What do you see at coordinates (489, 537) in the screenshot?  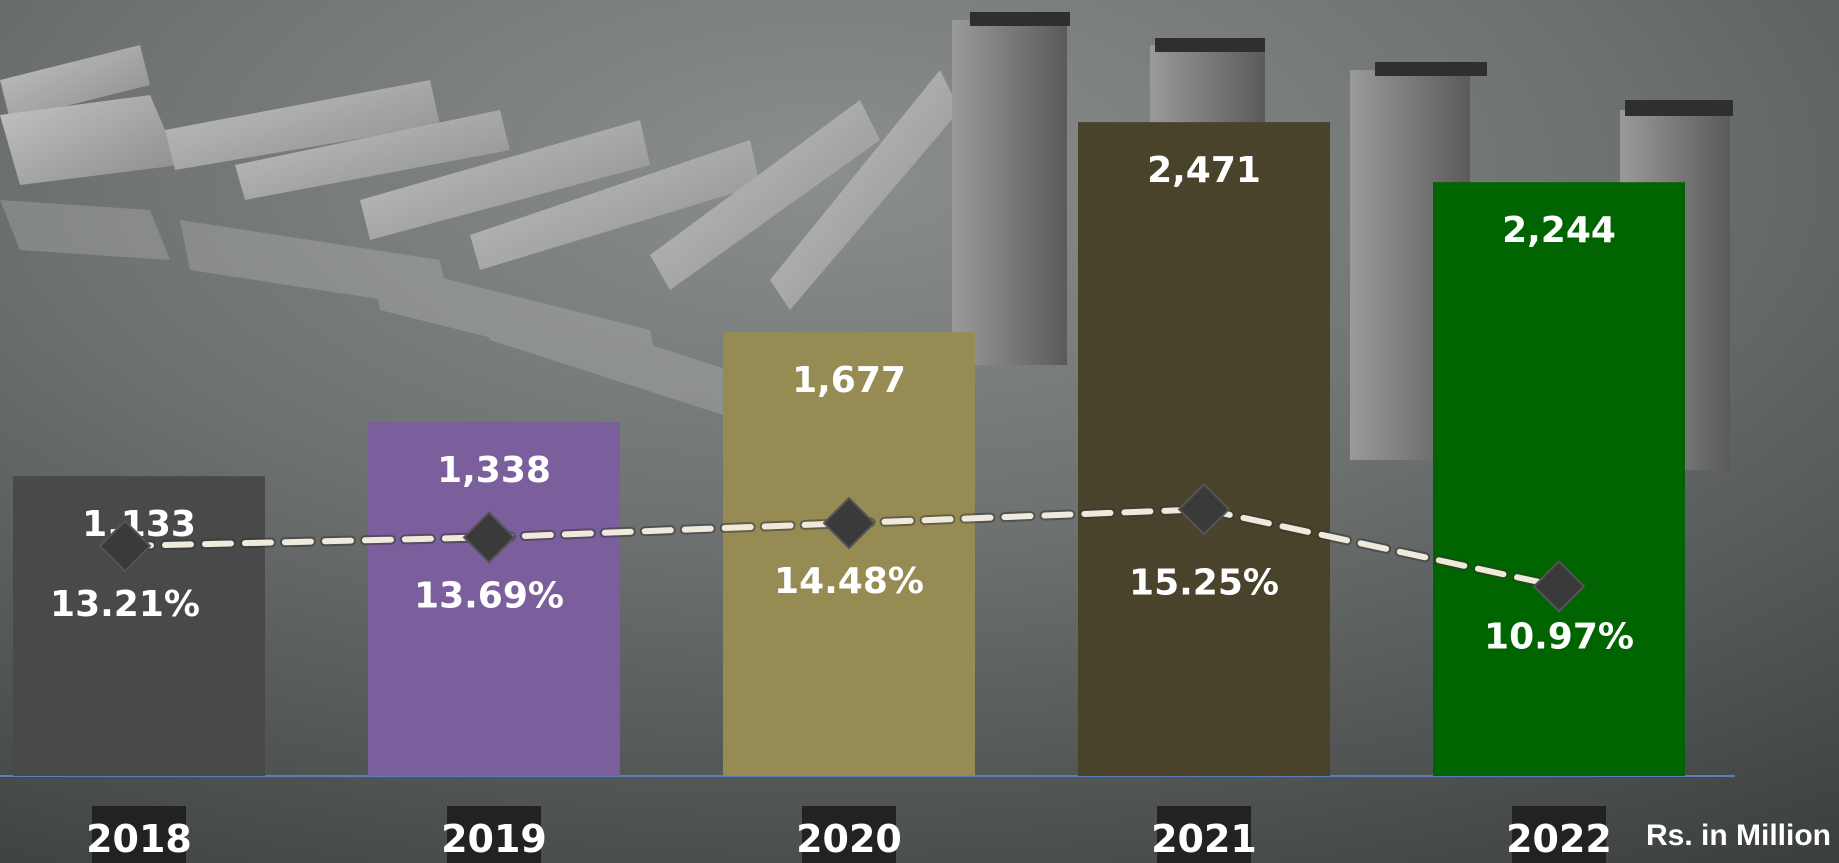 I see `ratio-marker-2019` at bounding box center [489, 537].